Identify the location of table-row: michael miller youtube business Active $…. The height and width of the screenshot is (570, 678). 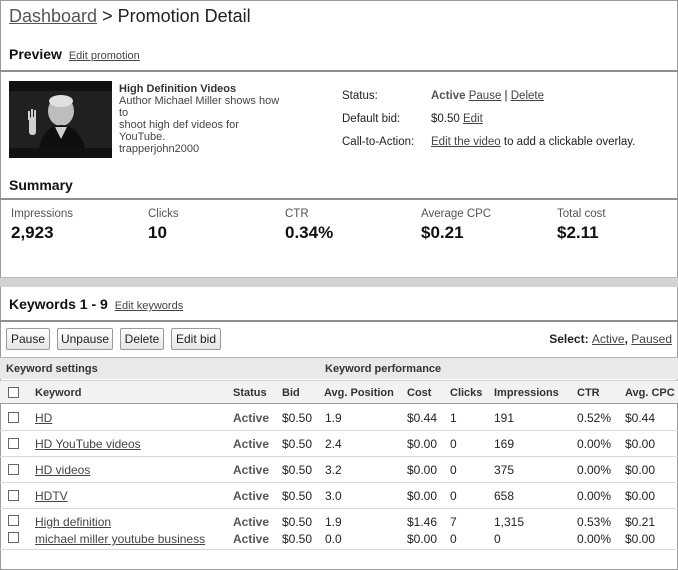
(339, 539).